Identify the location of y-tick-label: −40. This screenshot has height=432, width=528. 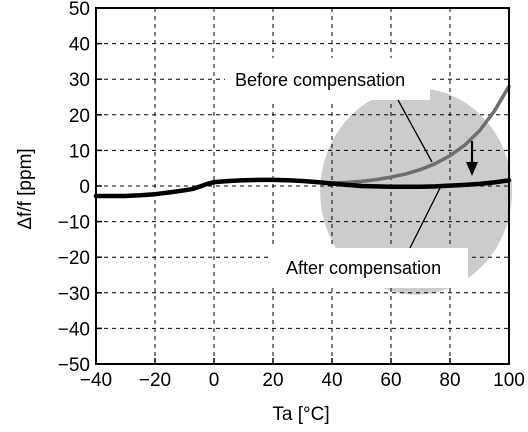
(74, 329).